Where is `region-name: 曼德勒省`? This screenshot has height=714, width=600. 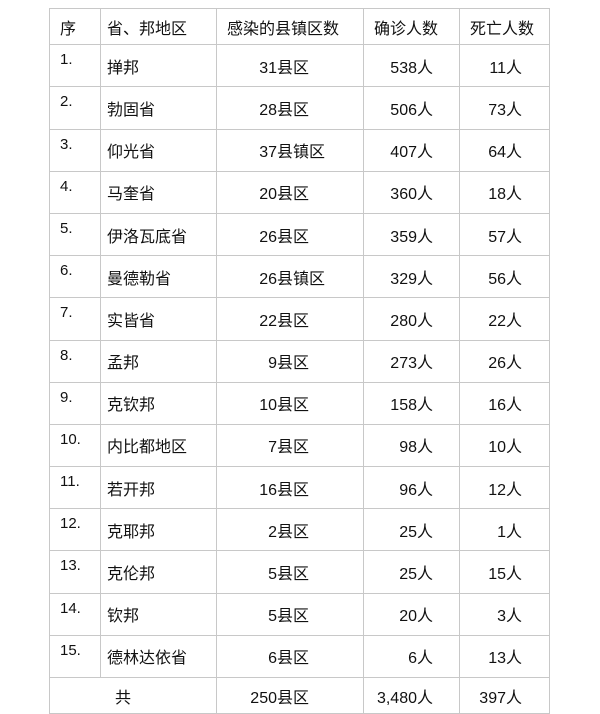
region-name: 曼德勒省 is located at coordinates (158, 277).